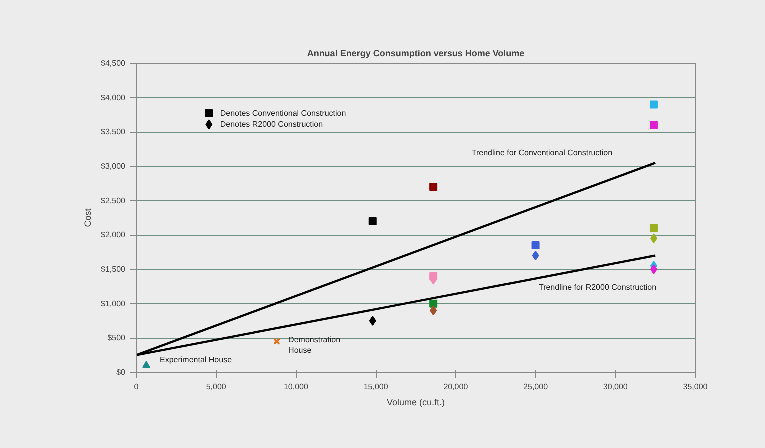 This screenshot has width=765, height=448. I want to click on y-tick-label: $2,500, so click(113, 201).